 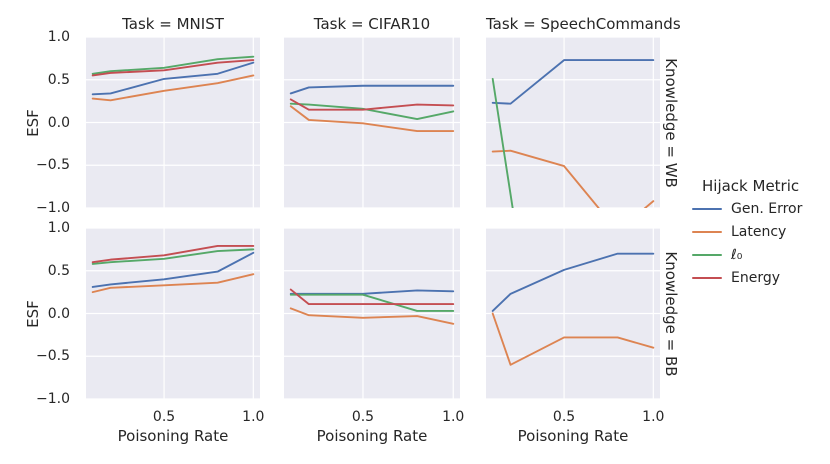 I want to click on plot-panel-speechcommands-bb, so click(x=573, y=313).